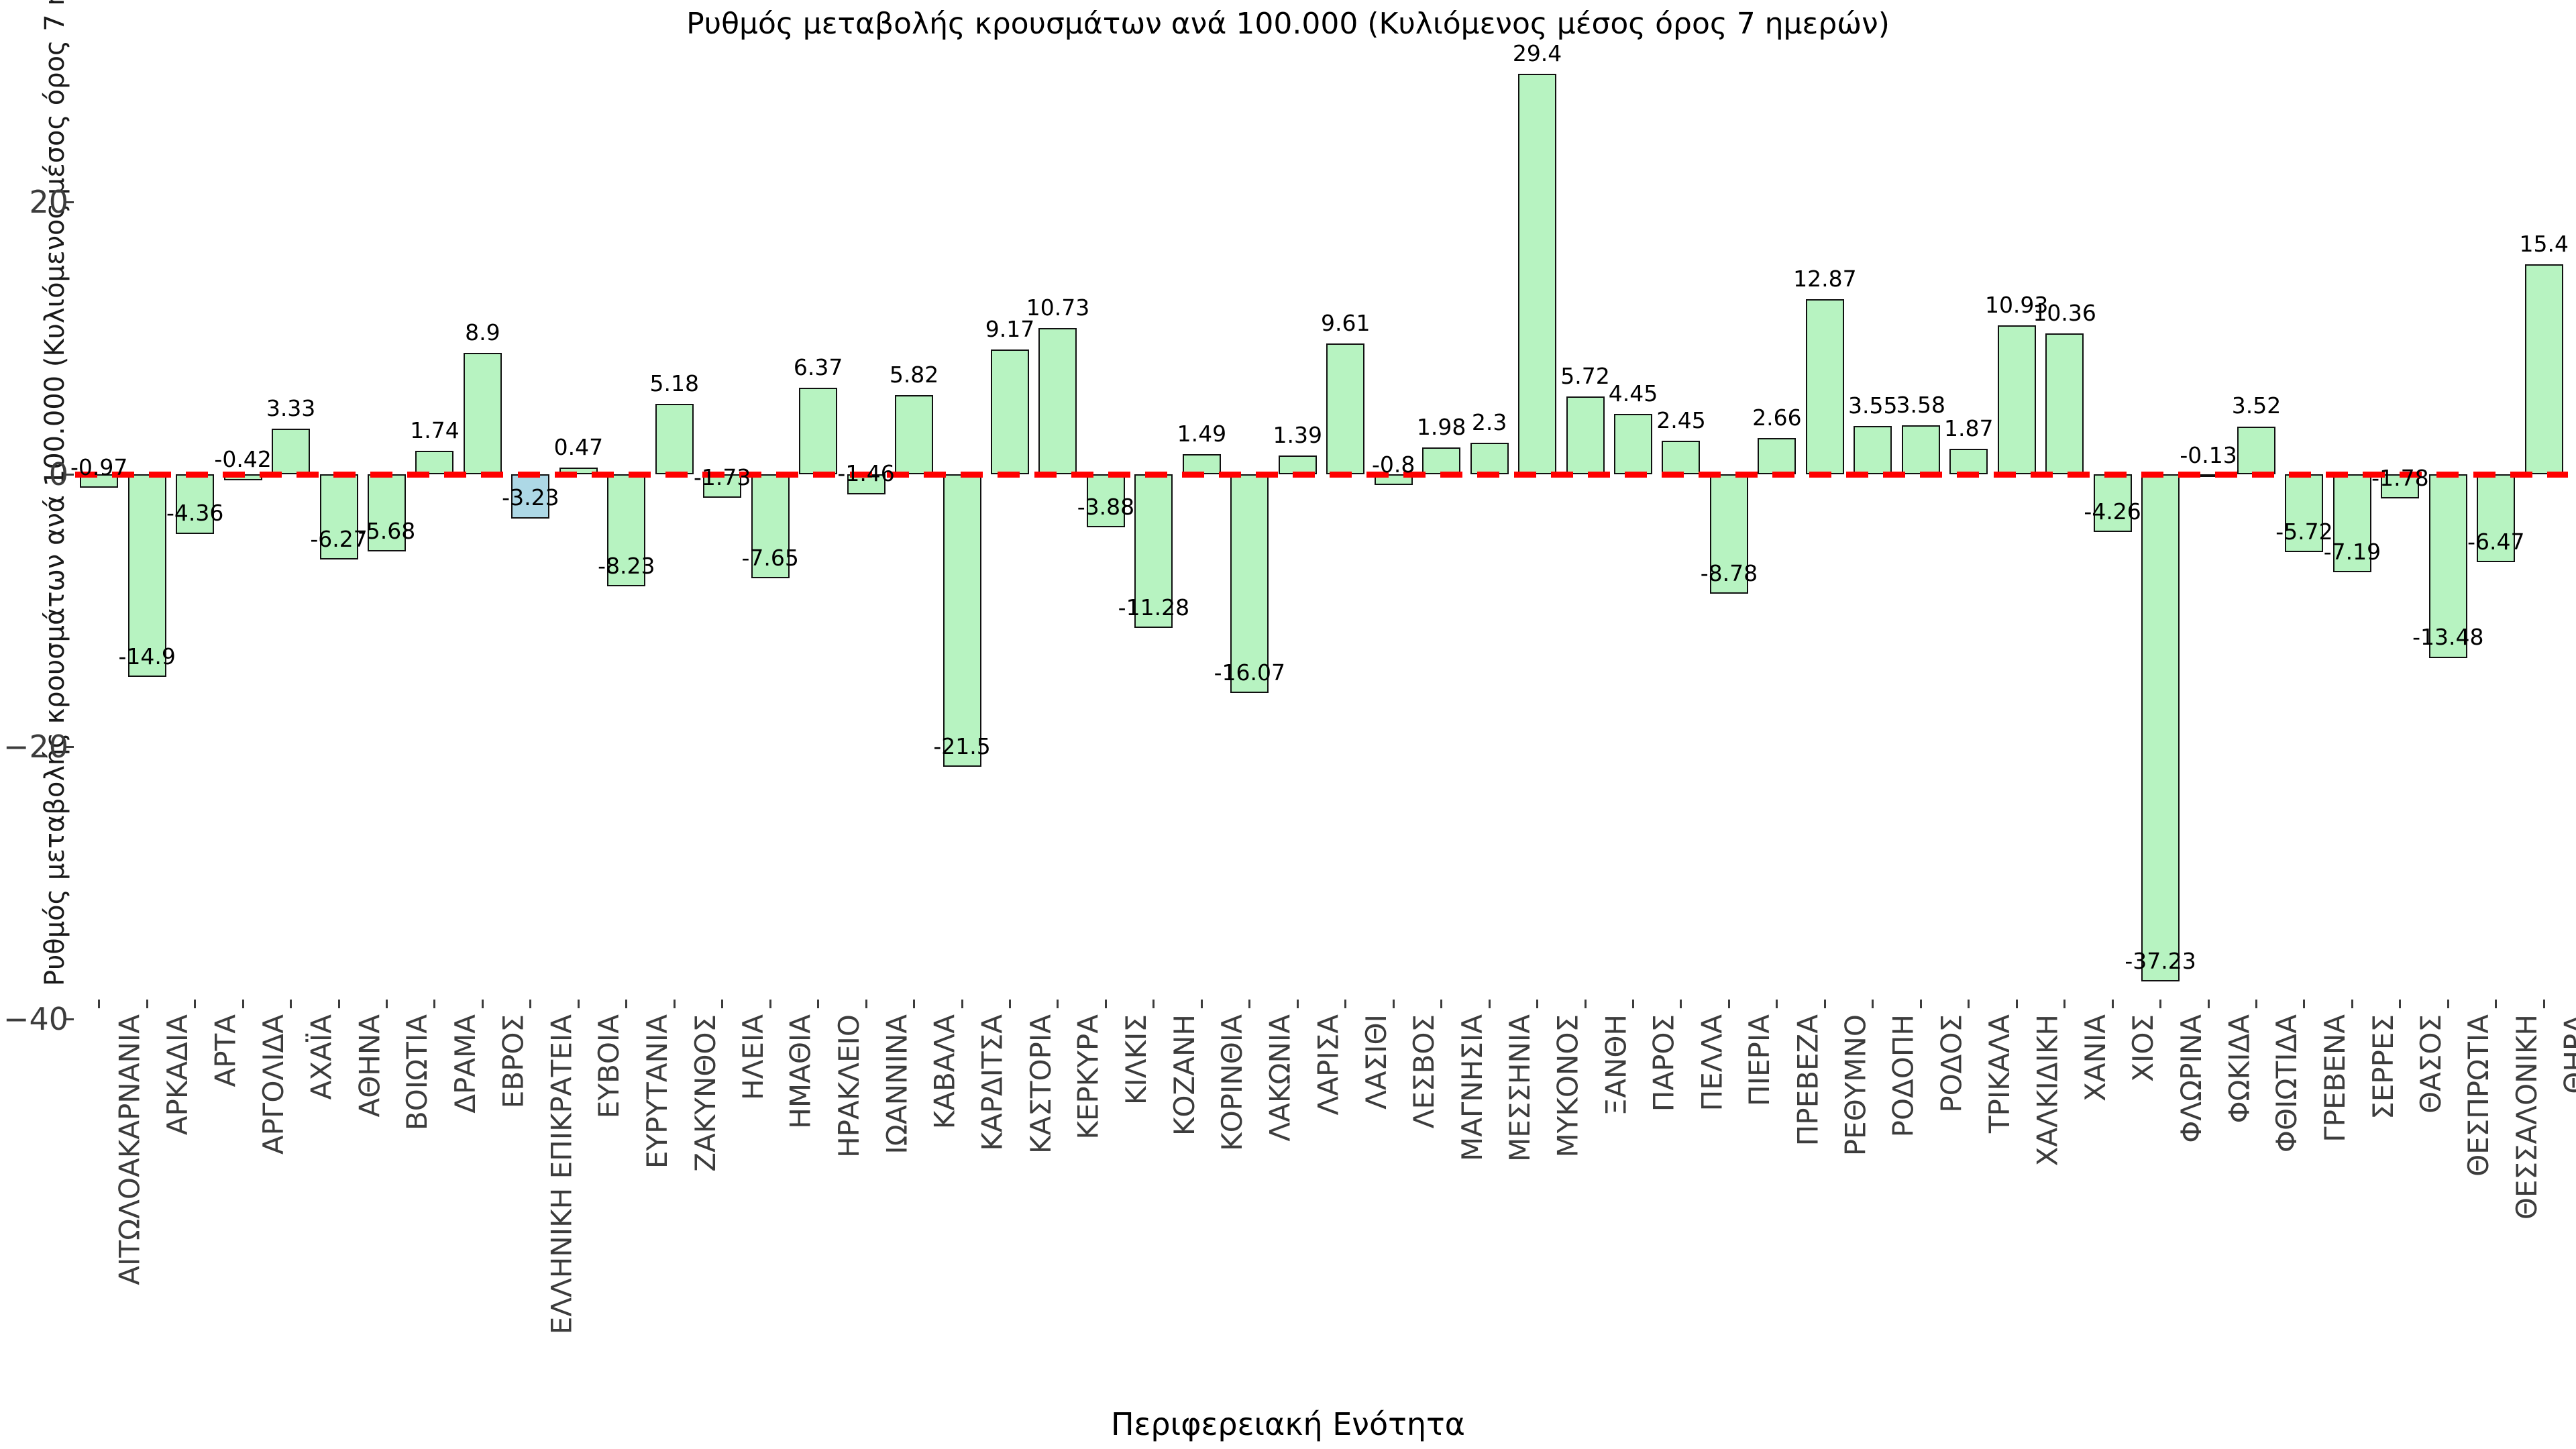 This screenshot has width=2576, height=1449. Describe the element at coordinates (2526, 1117) in the screenshot. I see `x-tick-label: ΘΕΣΣΑΛΟΝΙΚΗ` at that location.